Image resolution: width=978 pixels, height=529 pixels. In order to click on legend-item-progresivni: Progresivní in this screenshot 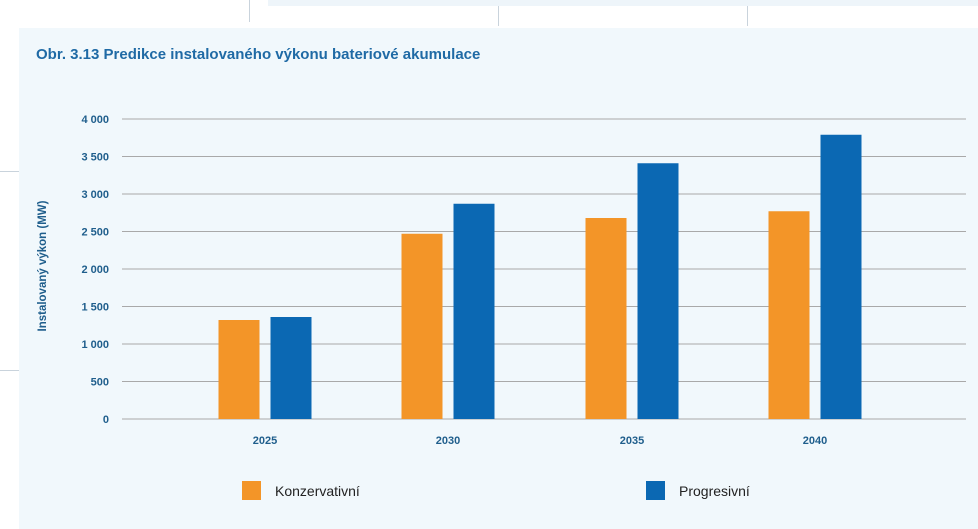, I will do `click(698, 490)`.